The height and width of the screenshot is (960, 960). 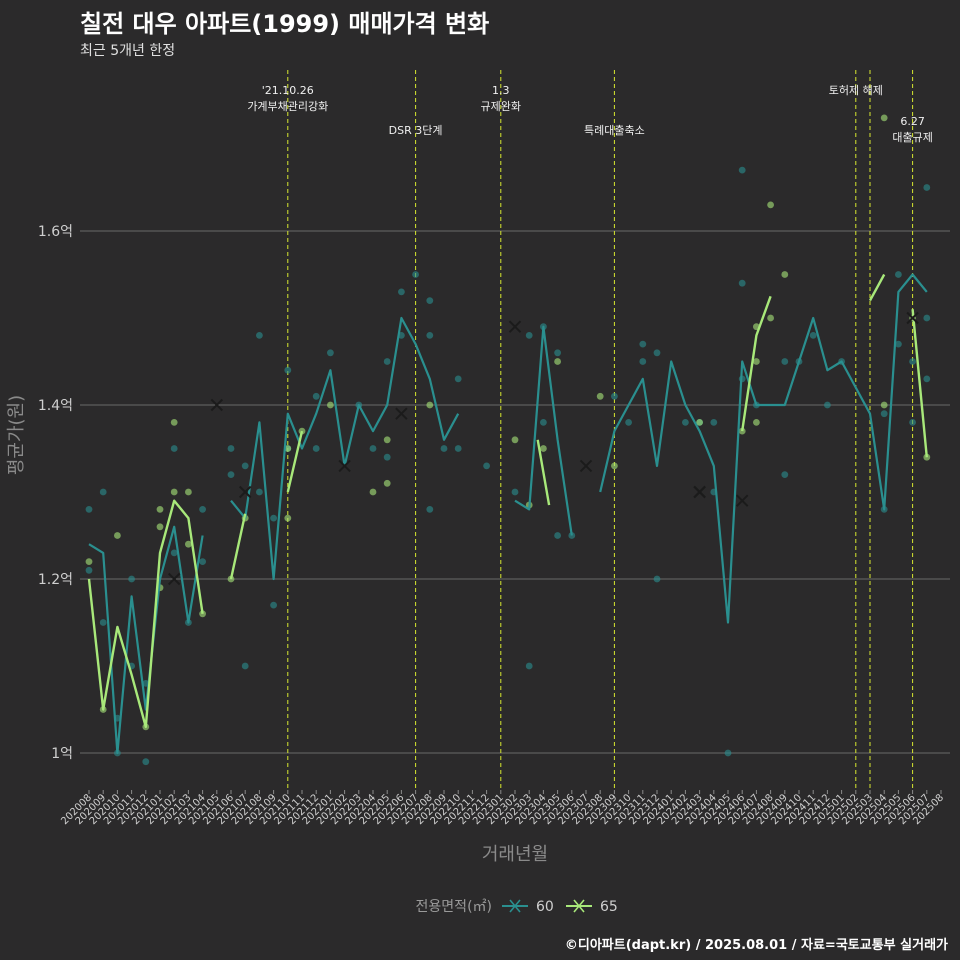 What do you see at coordinates (545, 907) in the screenshot?
I see `legend-label: 60` at bounding box center [545, 907].